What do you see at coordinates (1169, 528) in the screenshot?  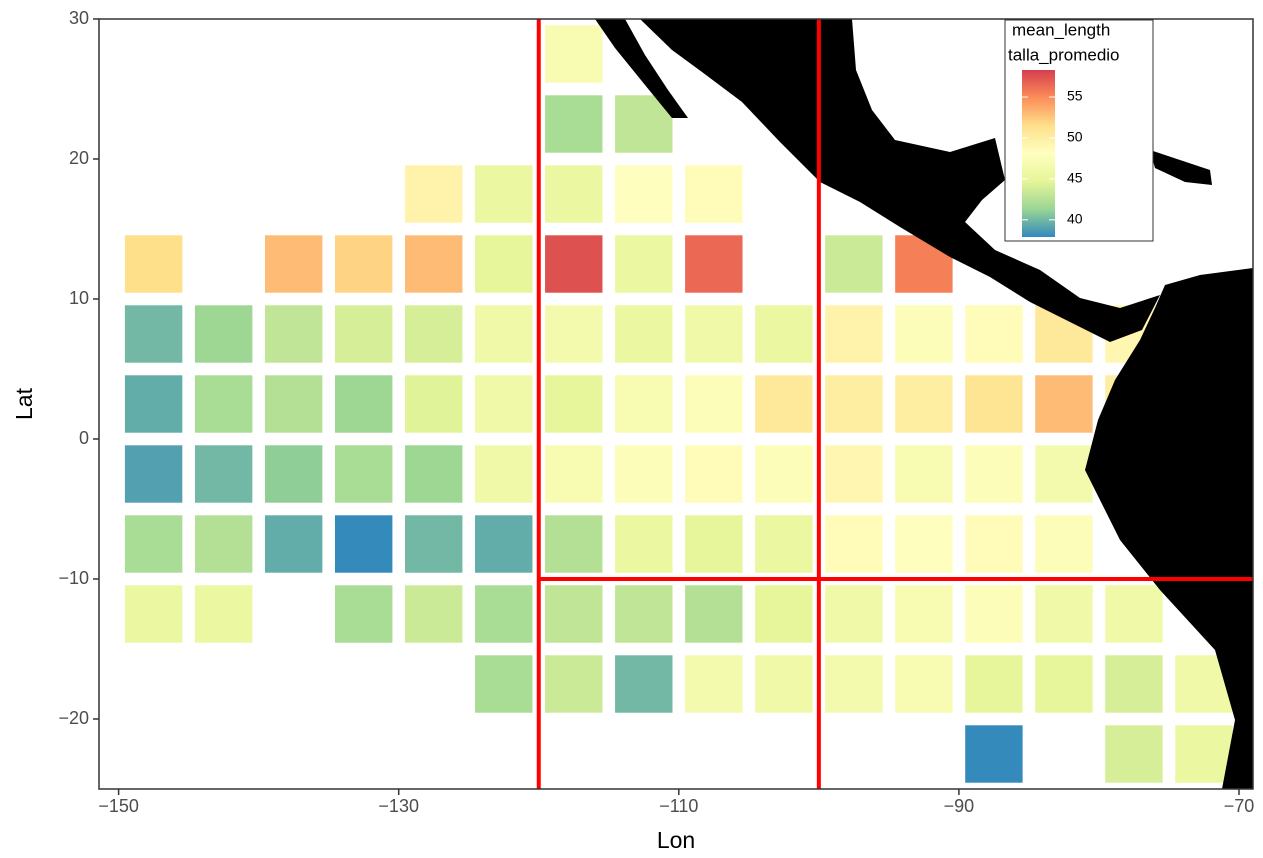 I see `south-america` at bounding box center [1169, 528].